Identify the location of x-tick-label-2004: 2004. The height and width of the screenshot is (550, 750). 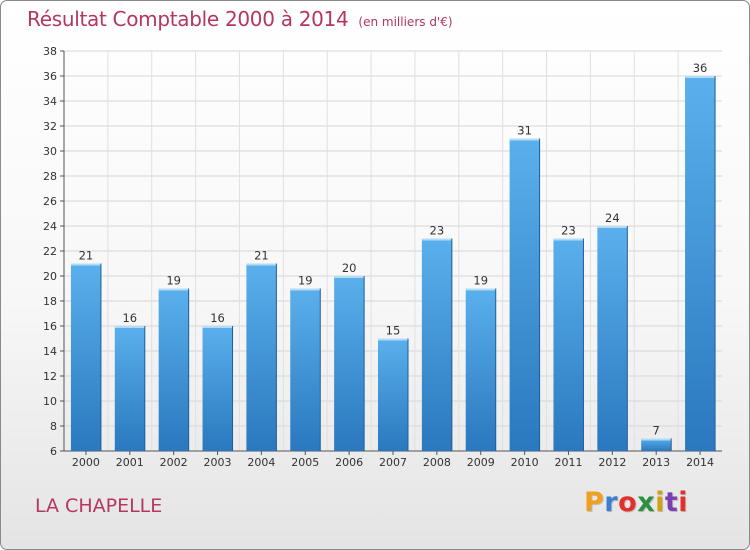
(261, 462).